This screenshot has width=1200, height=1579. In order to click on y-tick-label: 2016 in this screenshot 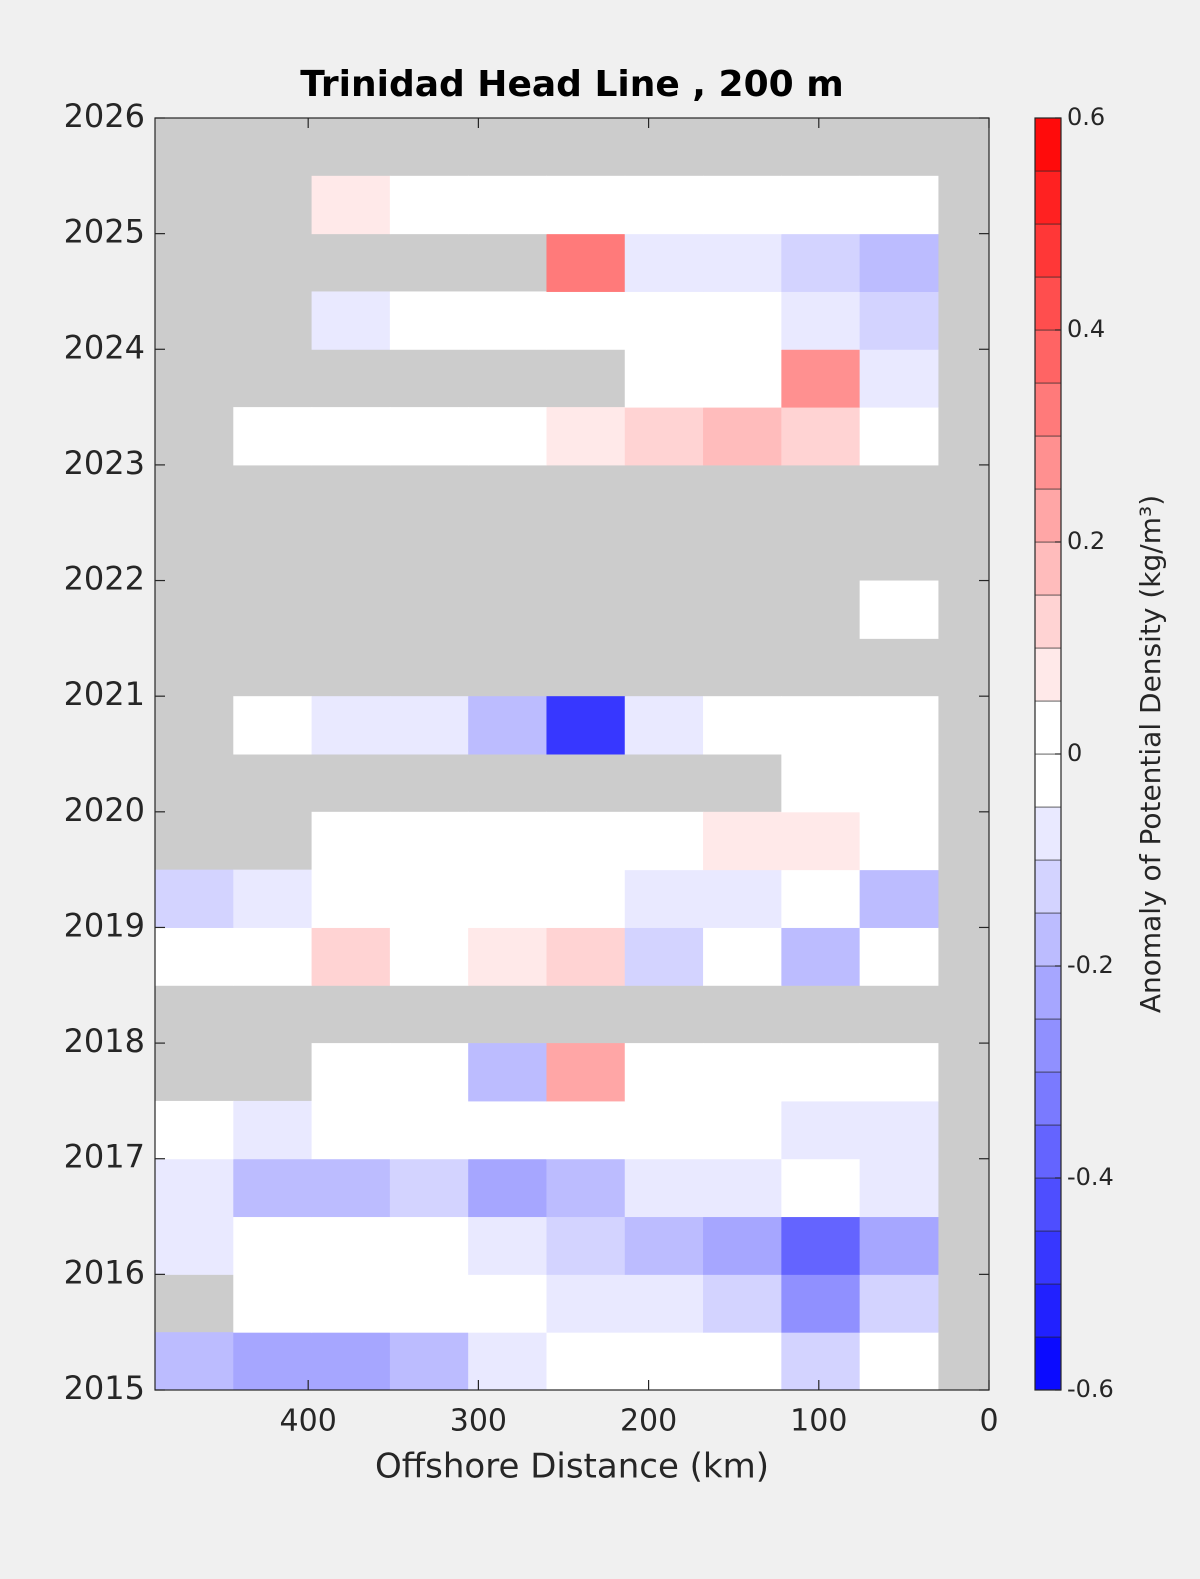, I will do `click(104, 1272)`.